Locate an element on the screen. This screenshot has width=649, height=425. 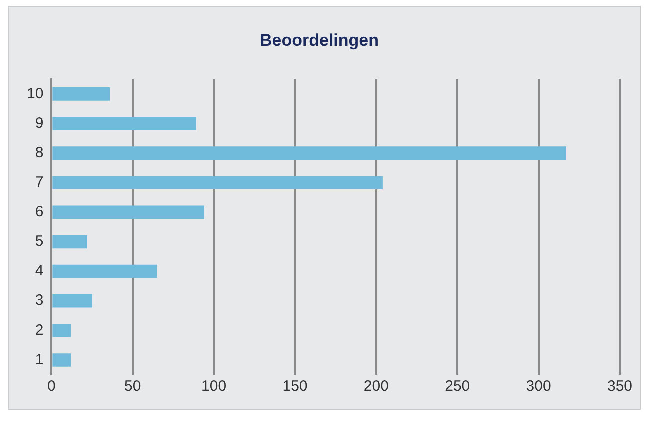
chart-title: Beoordelingen is located at coordinates (320, 40).